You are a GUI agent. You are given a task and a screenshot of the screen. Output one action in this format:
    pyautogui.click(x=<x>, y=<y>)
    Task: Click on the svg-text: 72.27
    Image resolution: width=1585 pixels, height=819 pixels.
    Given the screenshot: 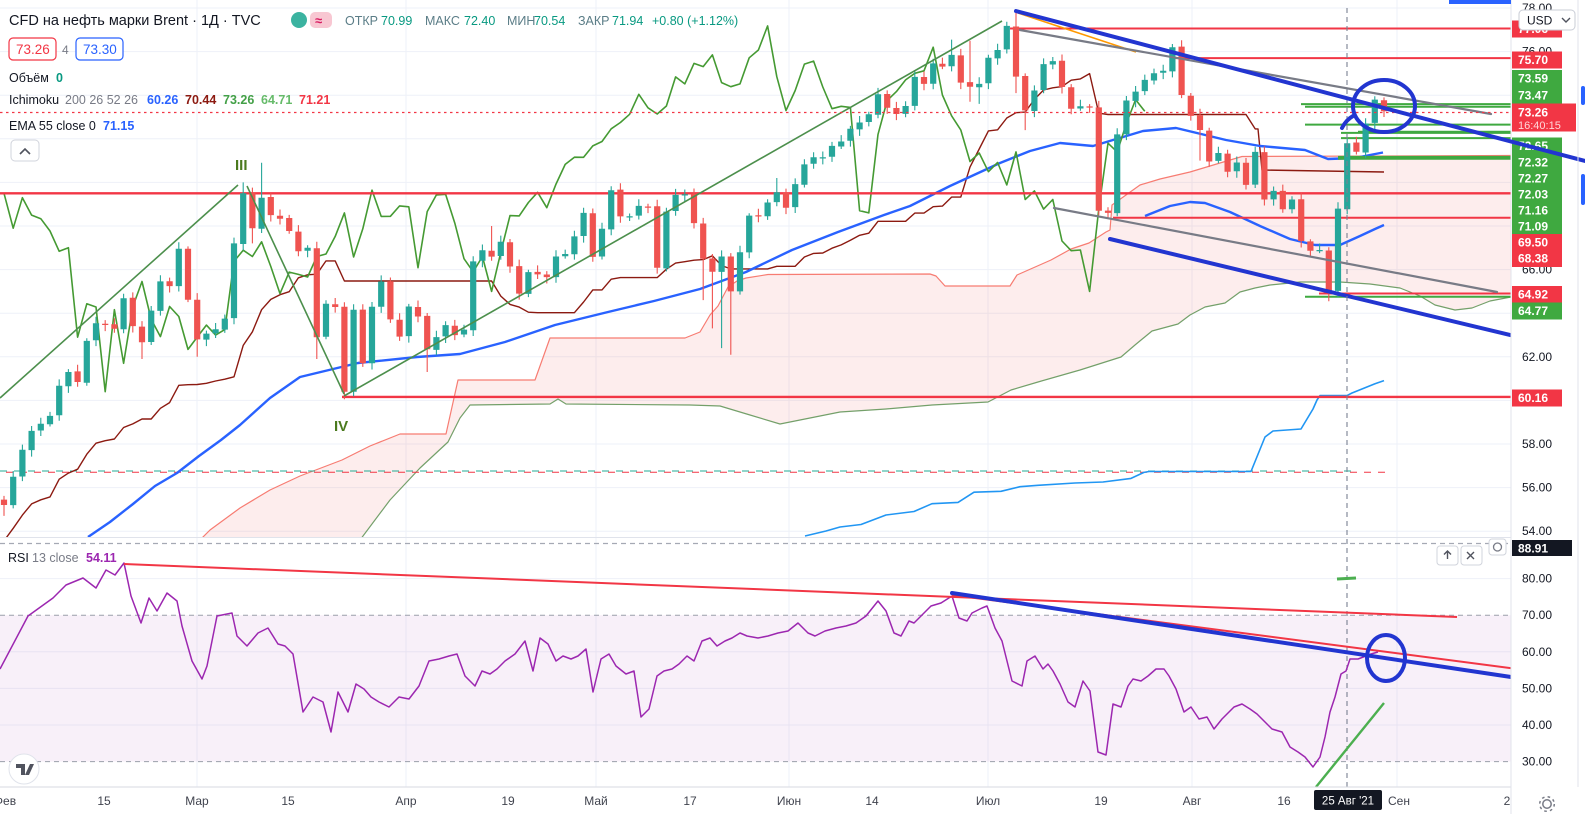 What is the action you would take?
    pyautogui.click(x=1533, y=179)
    